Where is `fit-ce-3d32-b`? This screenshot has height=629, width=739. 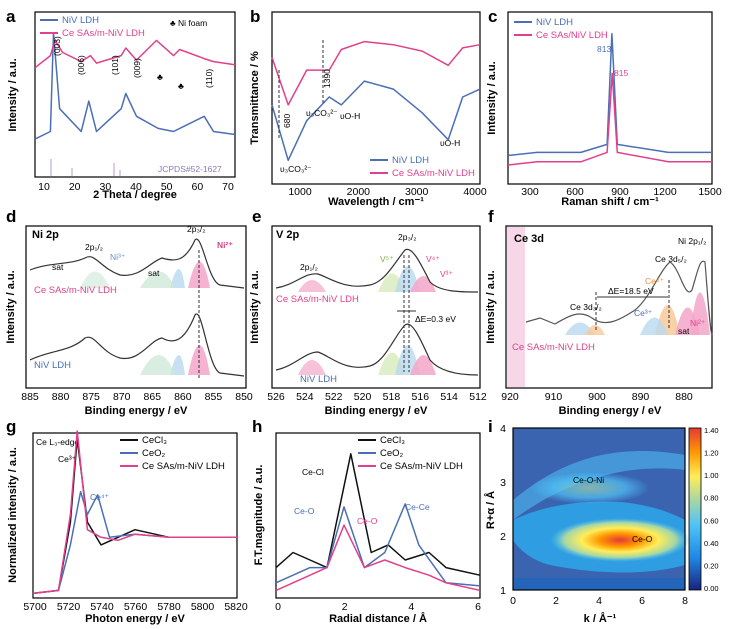 fit-ce-3d32-b is located at coordinates (595, 330).